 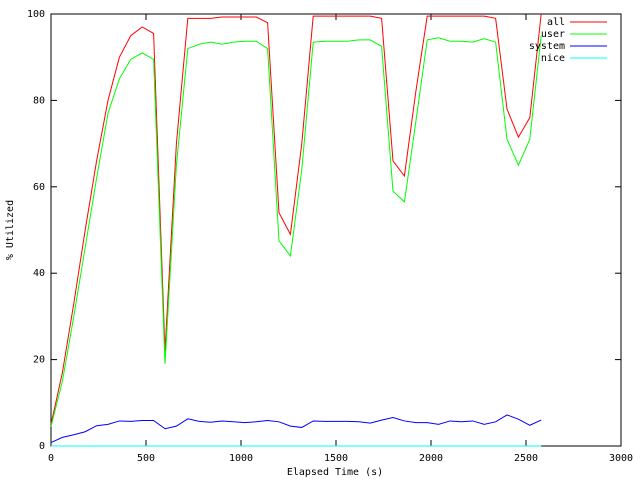 What do you see at coordinates (296, 428) in the screenshot?
I see `series-line` at bounding box center [296, 428].